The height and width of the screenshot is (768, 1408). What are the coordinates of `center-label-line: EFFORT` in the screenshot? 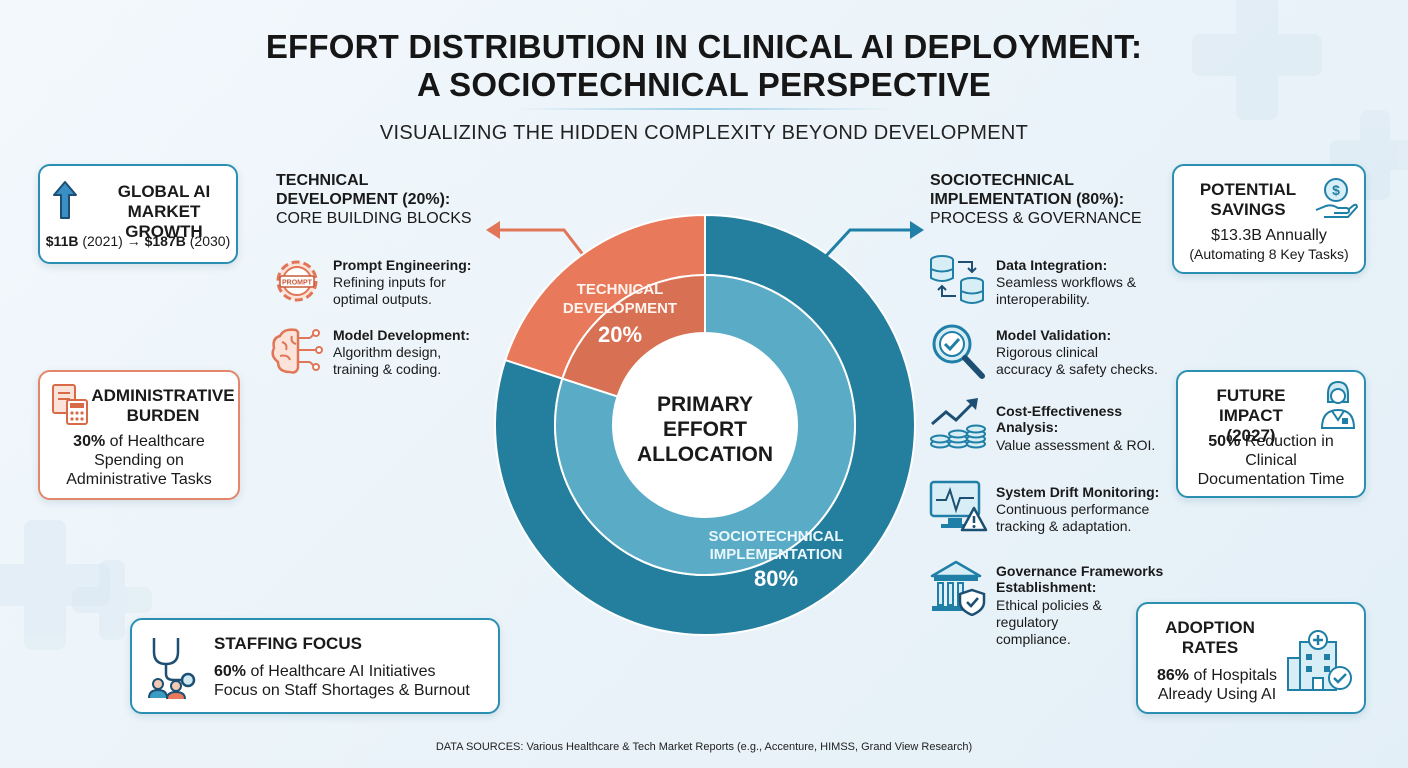 It's located at (705, 429).